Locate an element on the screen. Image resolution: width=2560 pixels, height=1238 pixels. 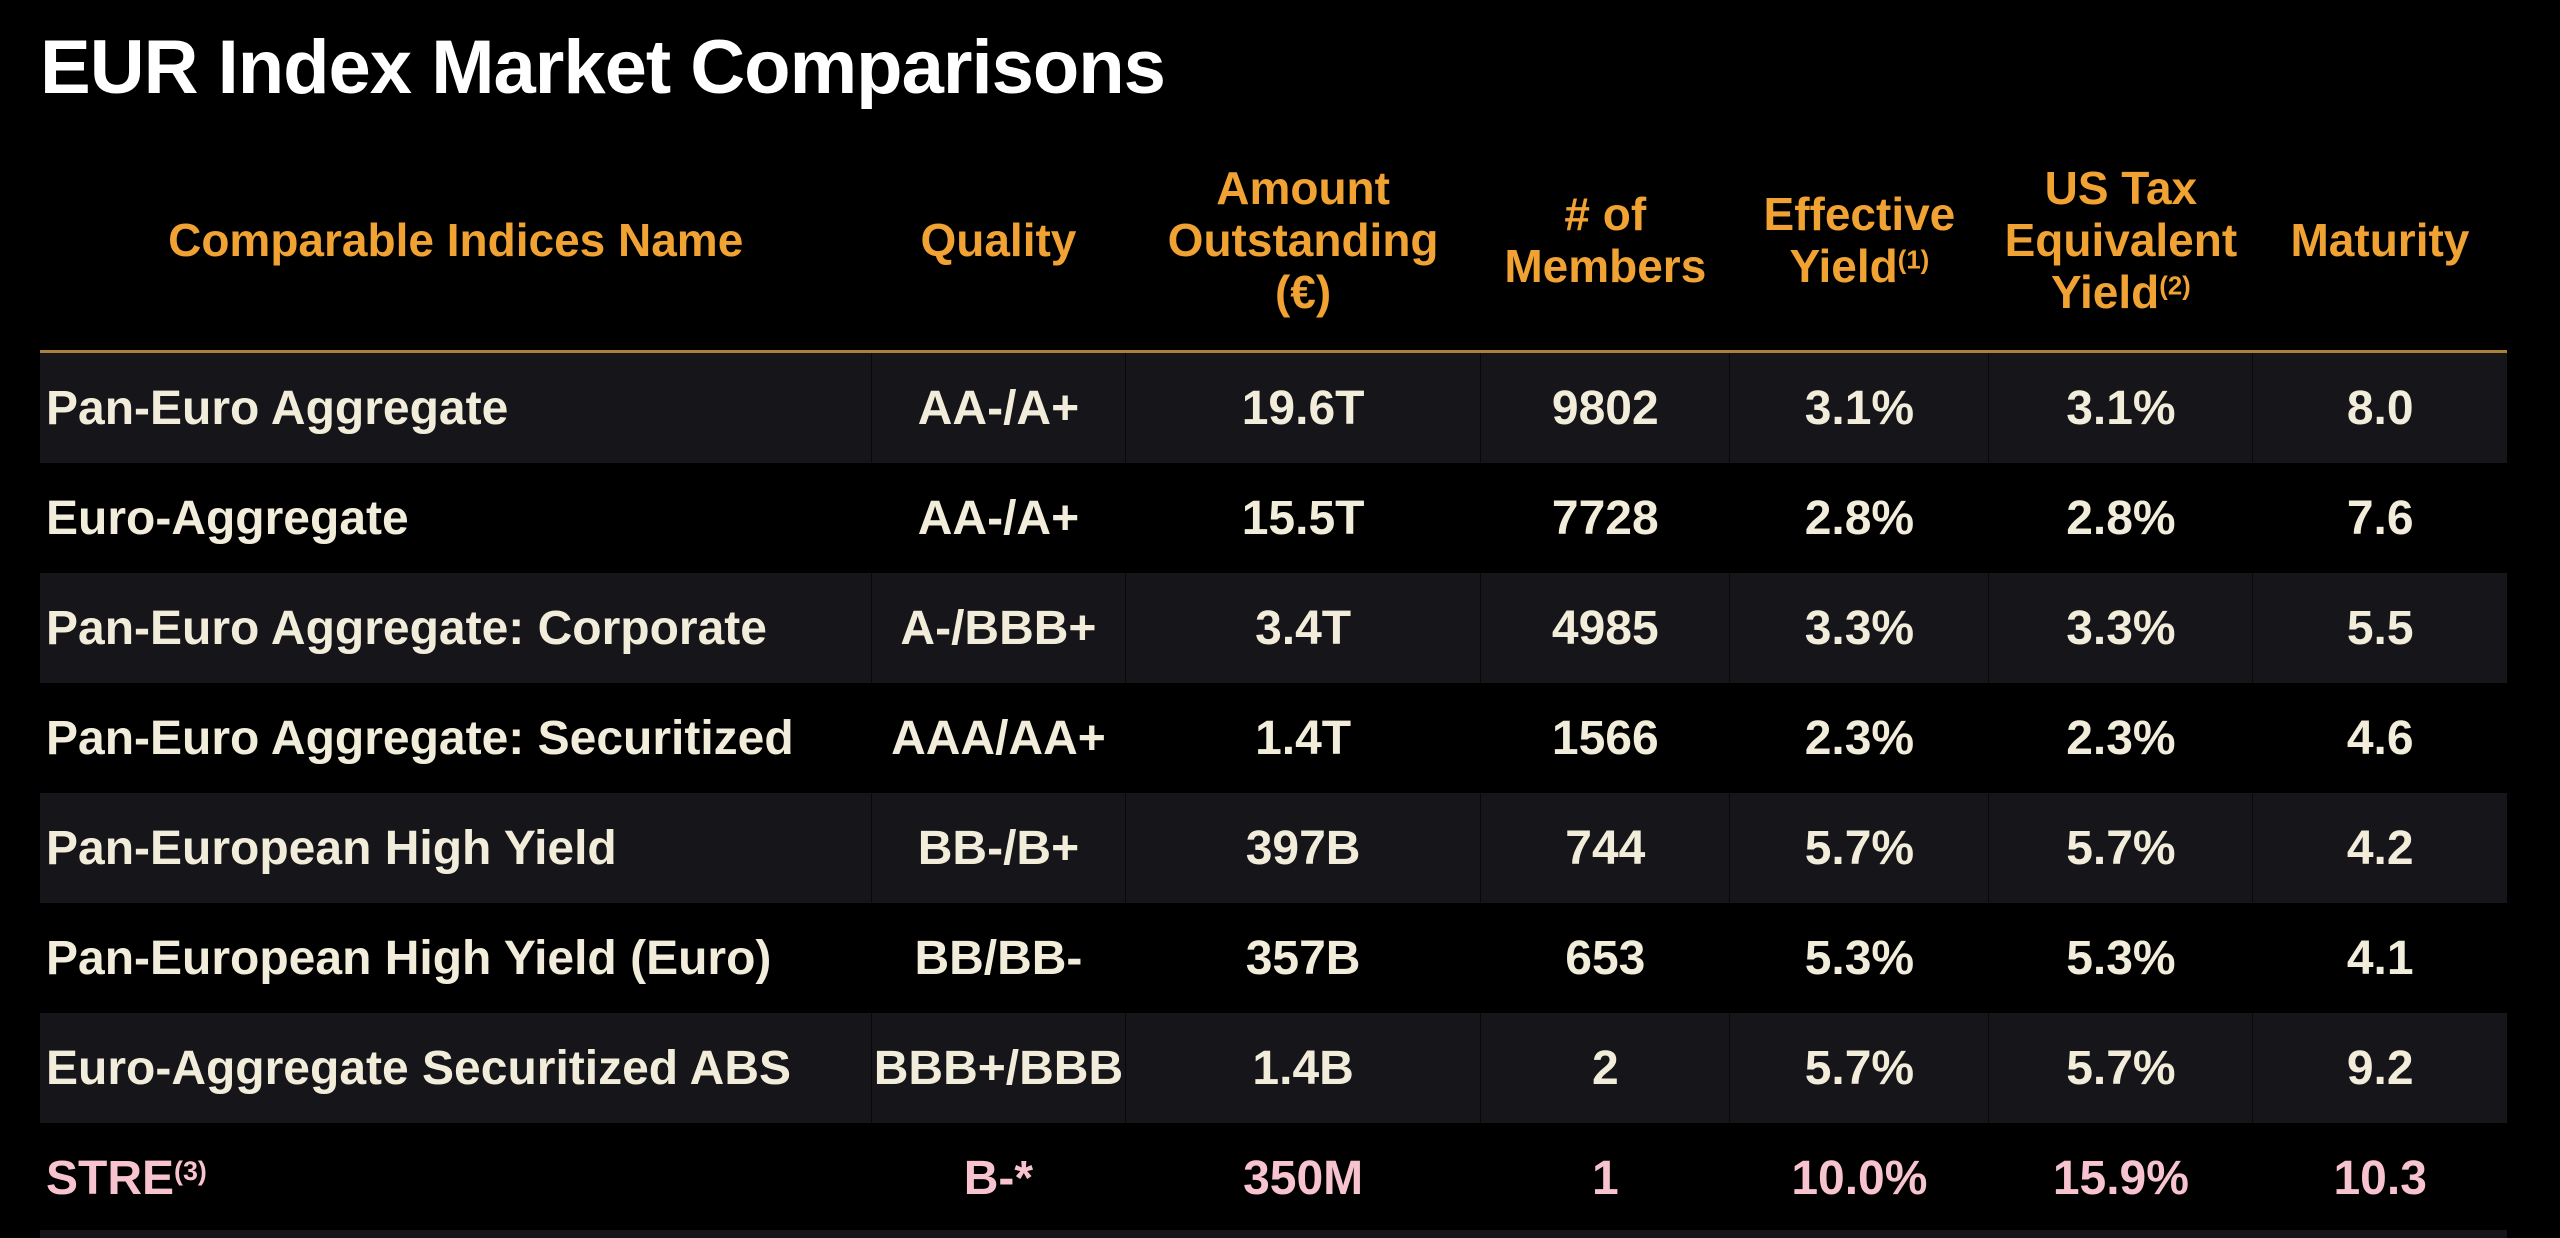
cell-name: STRE(3) is located at coordinates (126, 1178).